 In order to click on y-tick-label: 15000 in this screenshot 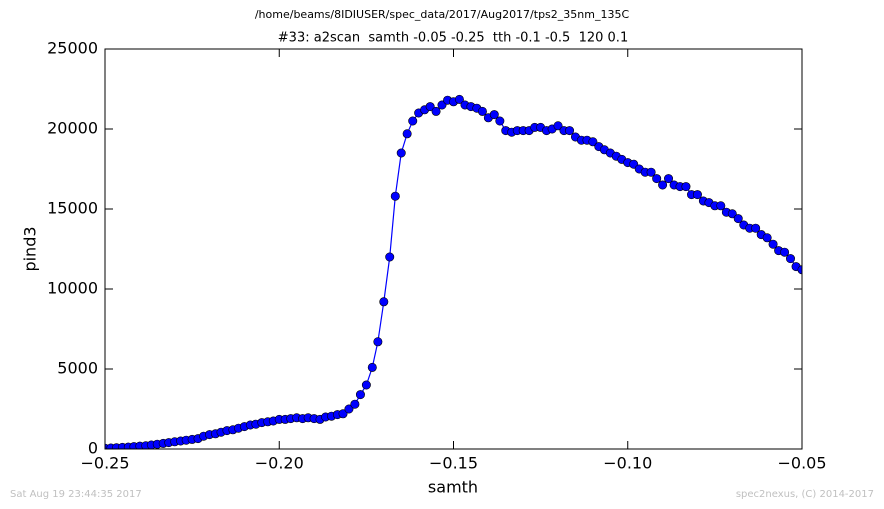, I will do `click(72, 208)`.